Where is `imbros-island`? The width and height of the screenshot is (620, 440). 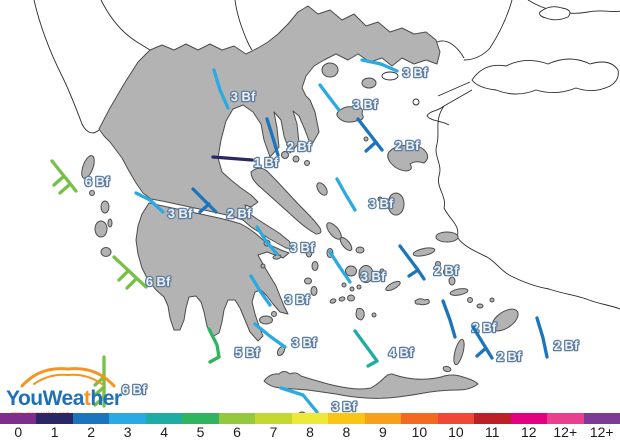 imbros-island is located at coordinates (390, 76).